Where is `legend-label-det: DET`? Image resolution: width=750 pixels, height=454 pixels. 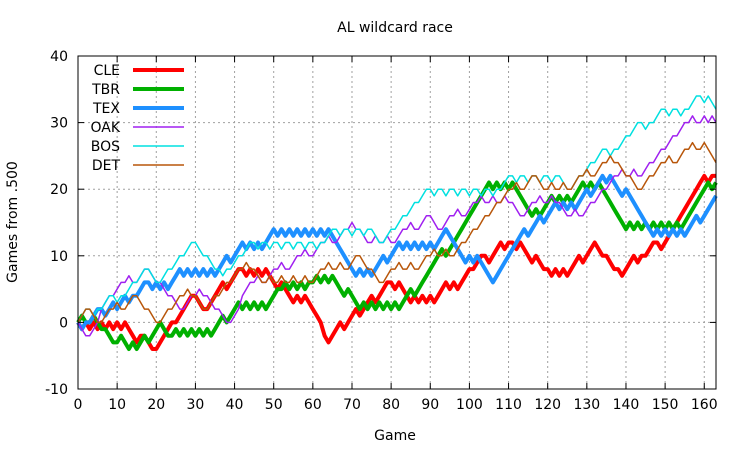 legend-label-det: DET is located at coordinates (106, 166).